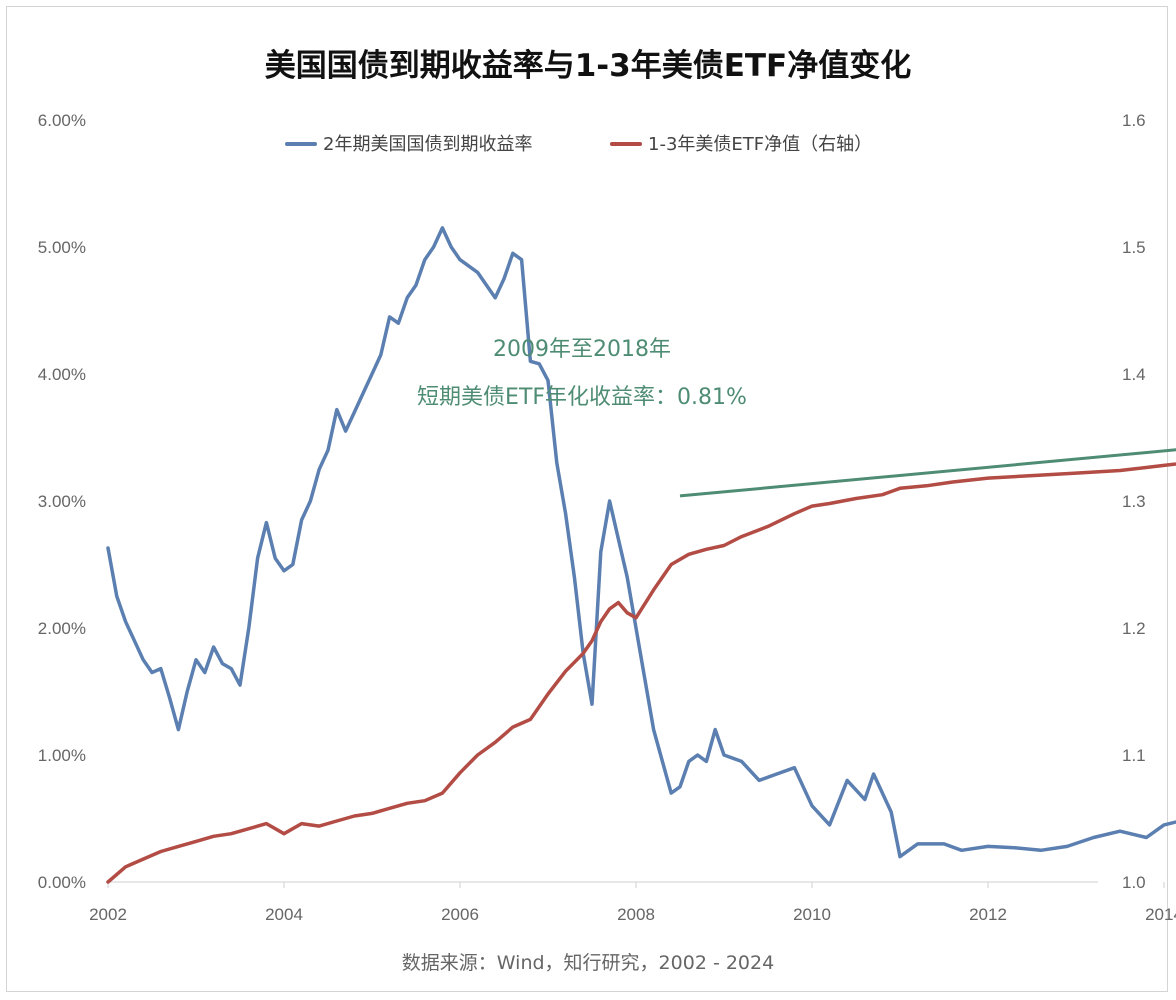 Image resolution: width=1176 pixels, height=1000 pixels. What do you see at coordinates (588, 66) in the screenshot?
I see `chart-title: 美国国债到期收益率与1-3年美债ETF净值变化` at bounding box center [588, 66].